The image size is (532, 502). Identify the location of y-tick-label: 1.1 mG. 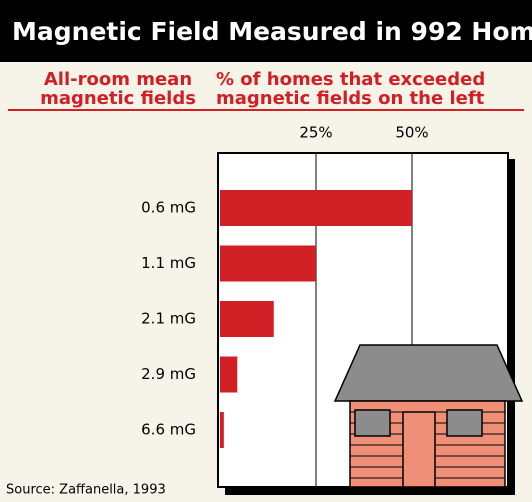
(168, 263).